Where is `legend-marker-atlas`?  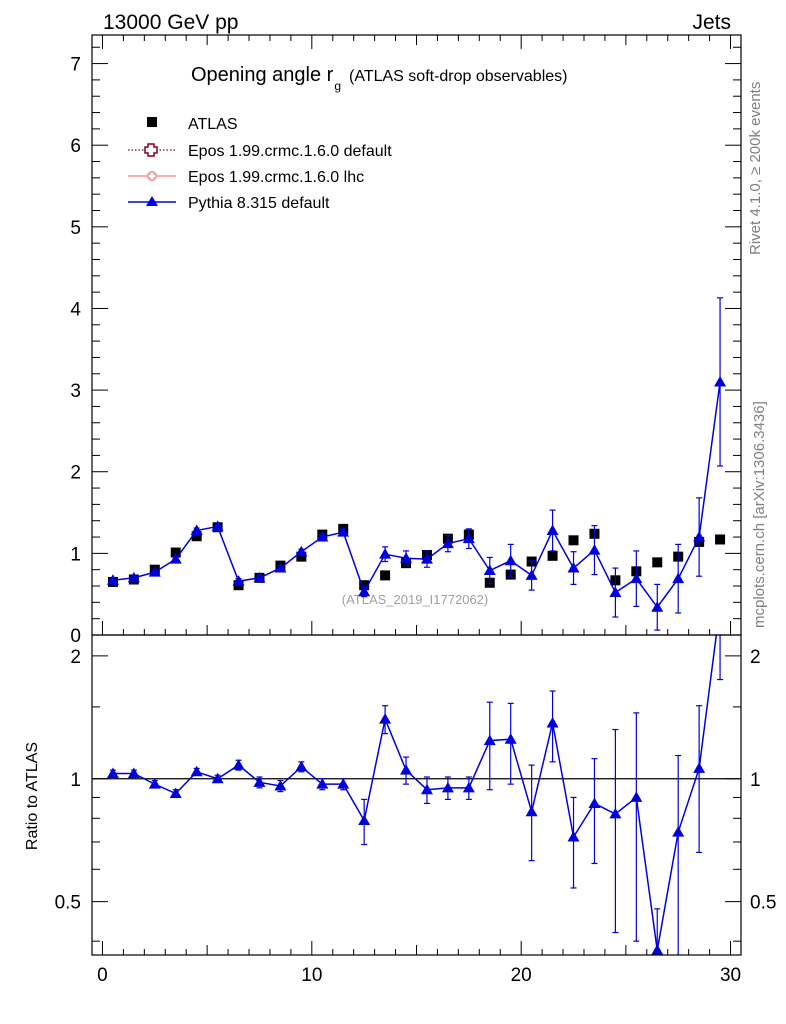 legend-marker-atlas is located at coordinates (152, 122).